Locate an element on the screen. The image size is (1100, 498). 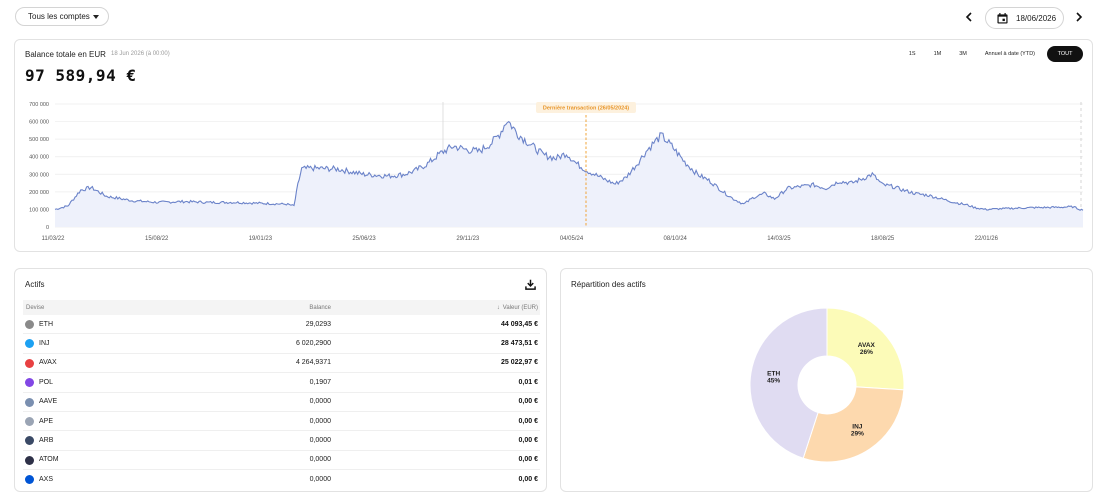
donut-label-name: INJ is located at coordinates (857, 427).